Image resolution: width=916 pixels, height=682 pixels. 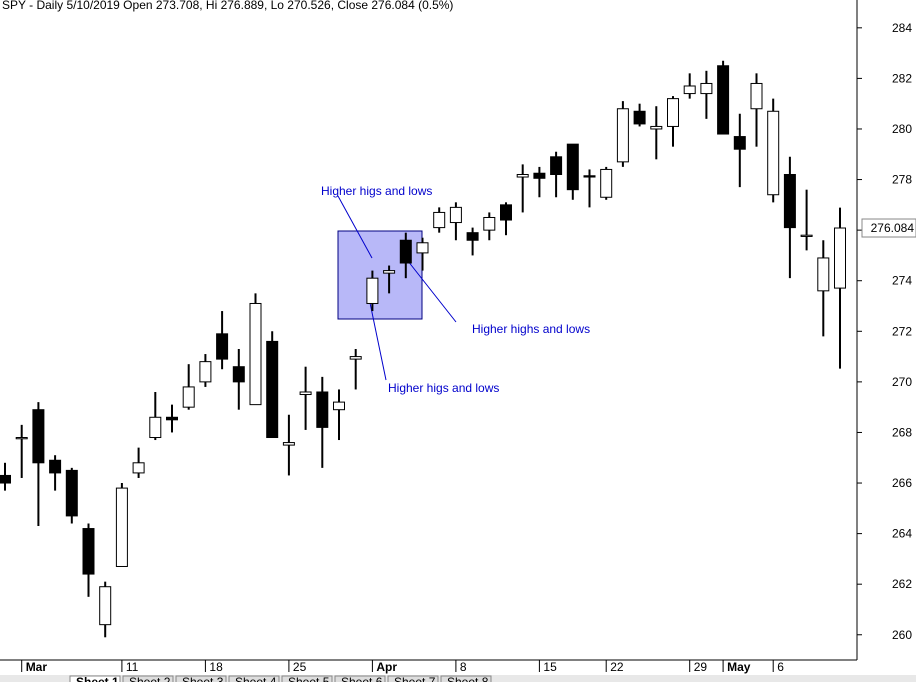 What do you see at coordinates (701, 667) in the screenshot?
I see `x-tick-label: 29` at bounding box center [701, 667].